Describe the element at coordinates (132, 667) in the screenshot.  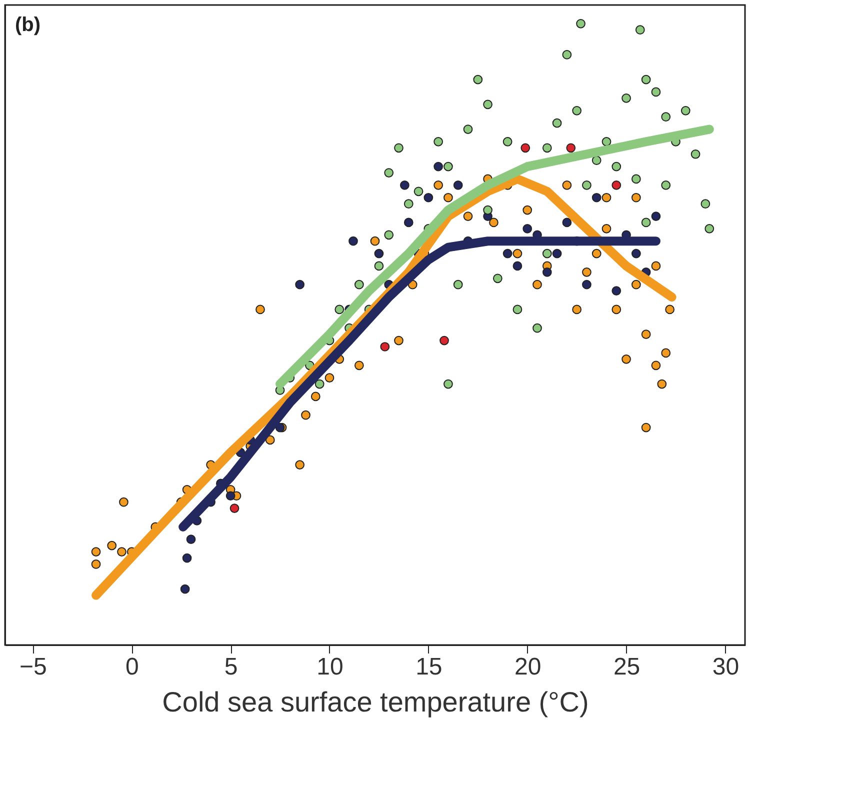
I see `x-tick-label: 0` at that location.